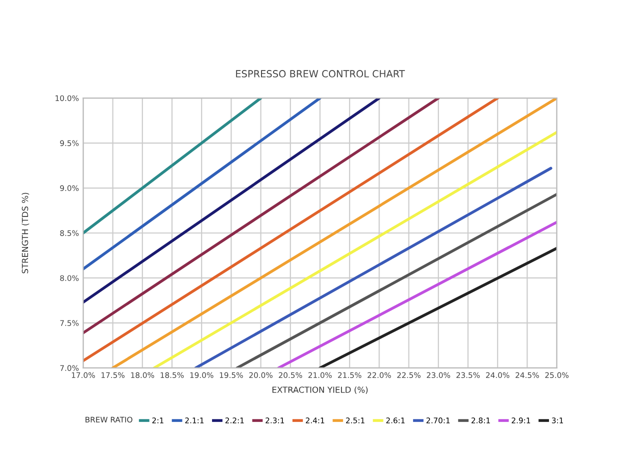  What do you see at coordinates (320, 74) in the screenshot?
I see `chart-title: ESPRESSO BREW CONTROL CHART` at bounding box center [320, 74].